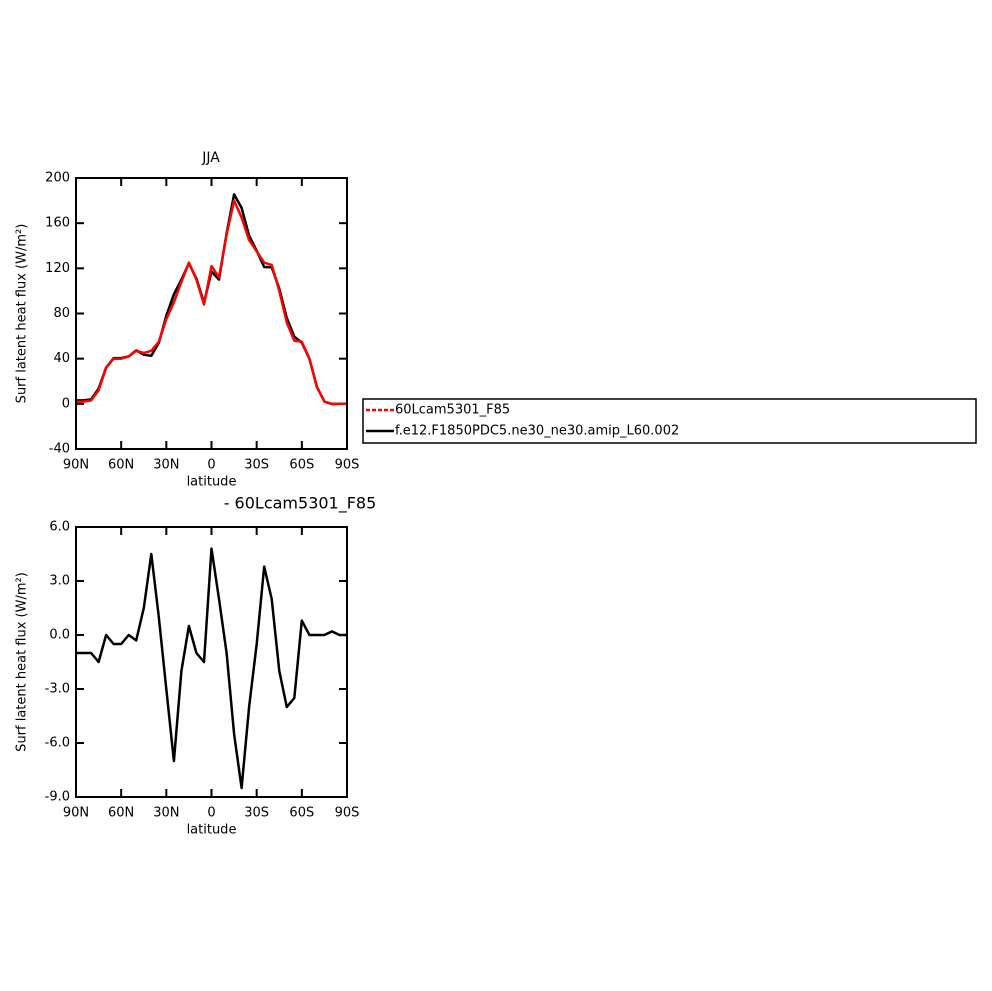 The image size is (992, 991). I want to click on y-tick-label: 3.0, so click(59, 581).